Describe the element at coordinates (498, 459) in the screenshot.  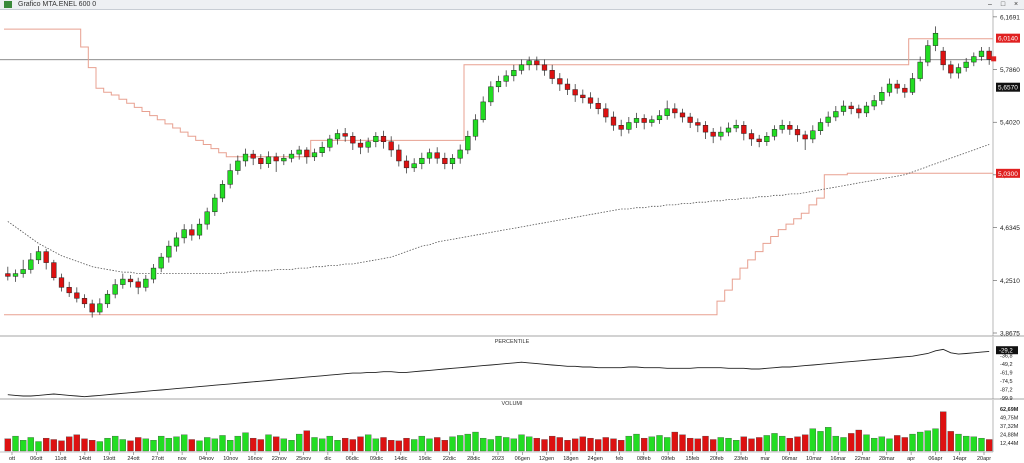
I see `x-tick-label: 2023` at that location.